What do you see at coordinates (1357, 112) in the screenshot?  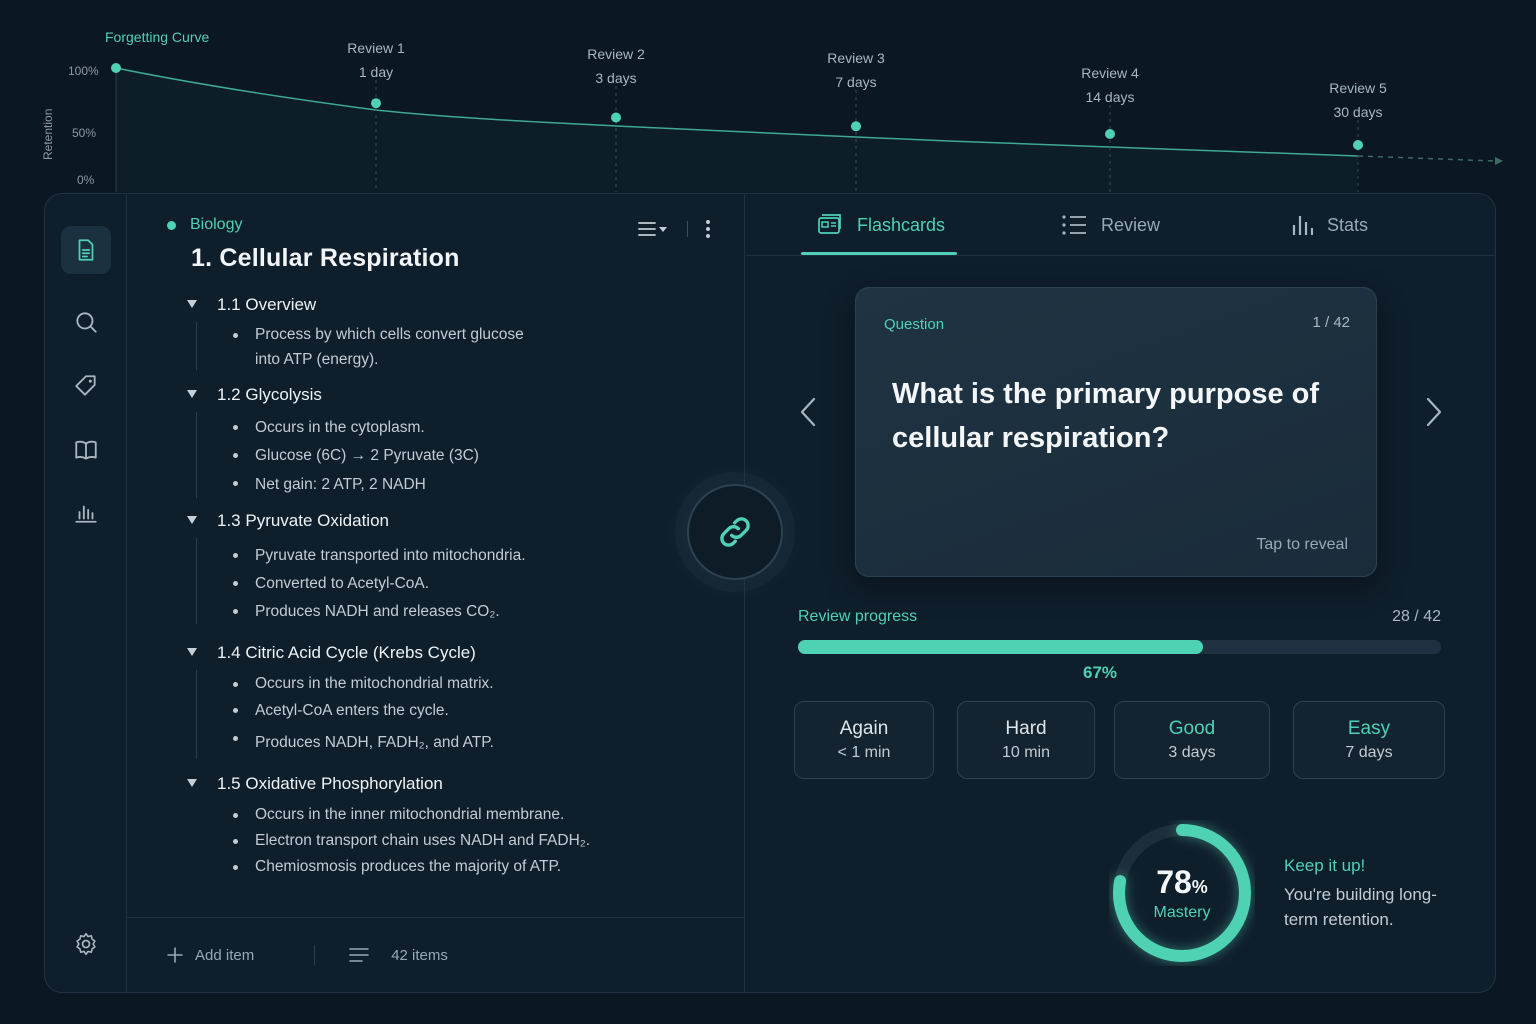 I see `review-interval: 30 days` at bounding box center [1357, 112].